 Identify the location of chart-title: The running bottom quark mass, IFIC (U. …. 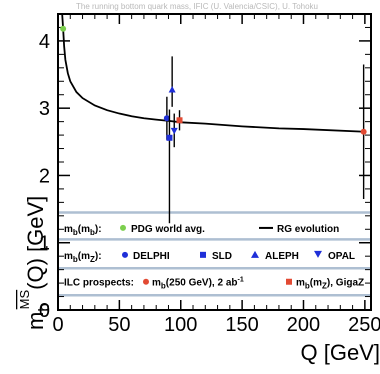
(197, 6).